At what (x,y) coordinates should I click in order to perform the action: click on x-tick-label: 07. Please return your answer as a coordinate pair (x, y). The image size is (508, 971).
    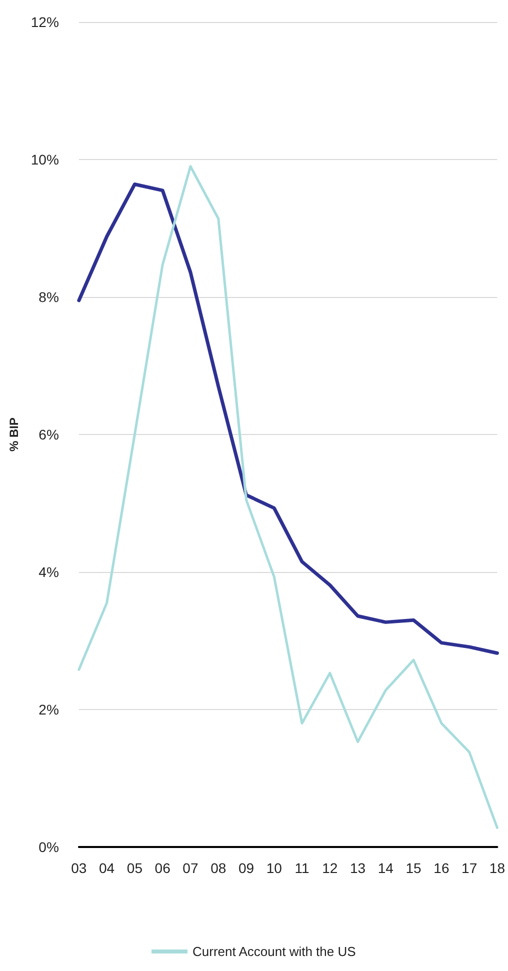
    Looking at the image, I should click on (190, 868).